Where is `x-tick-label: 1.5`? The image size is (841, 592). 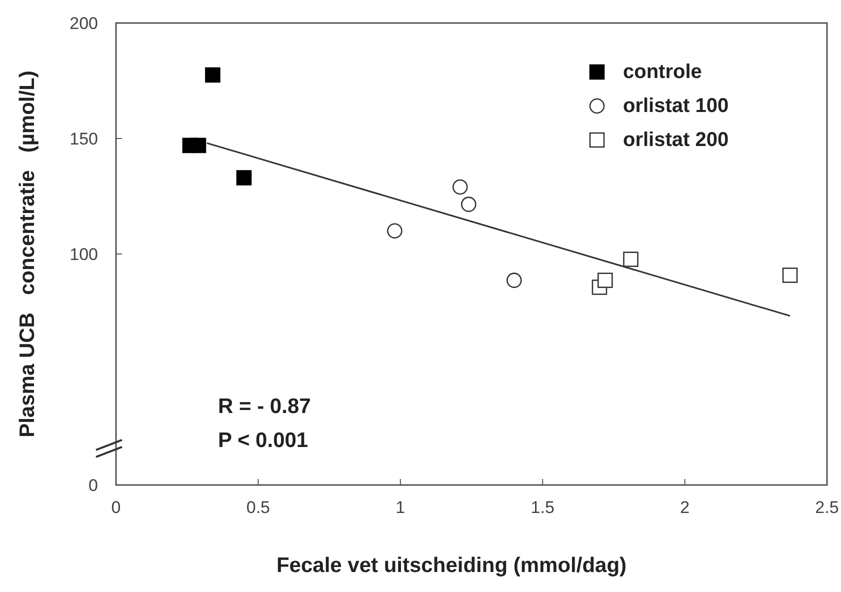
x-tick-label: 1.5 is located at coordinates (542, 507).